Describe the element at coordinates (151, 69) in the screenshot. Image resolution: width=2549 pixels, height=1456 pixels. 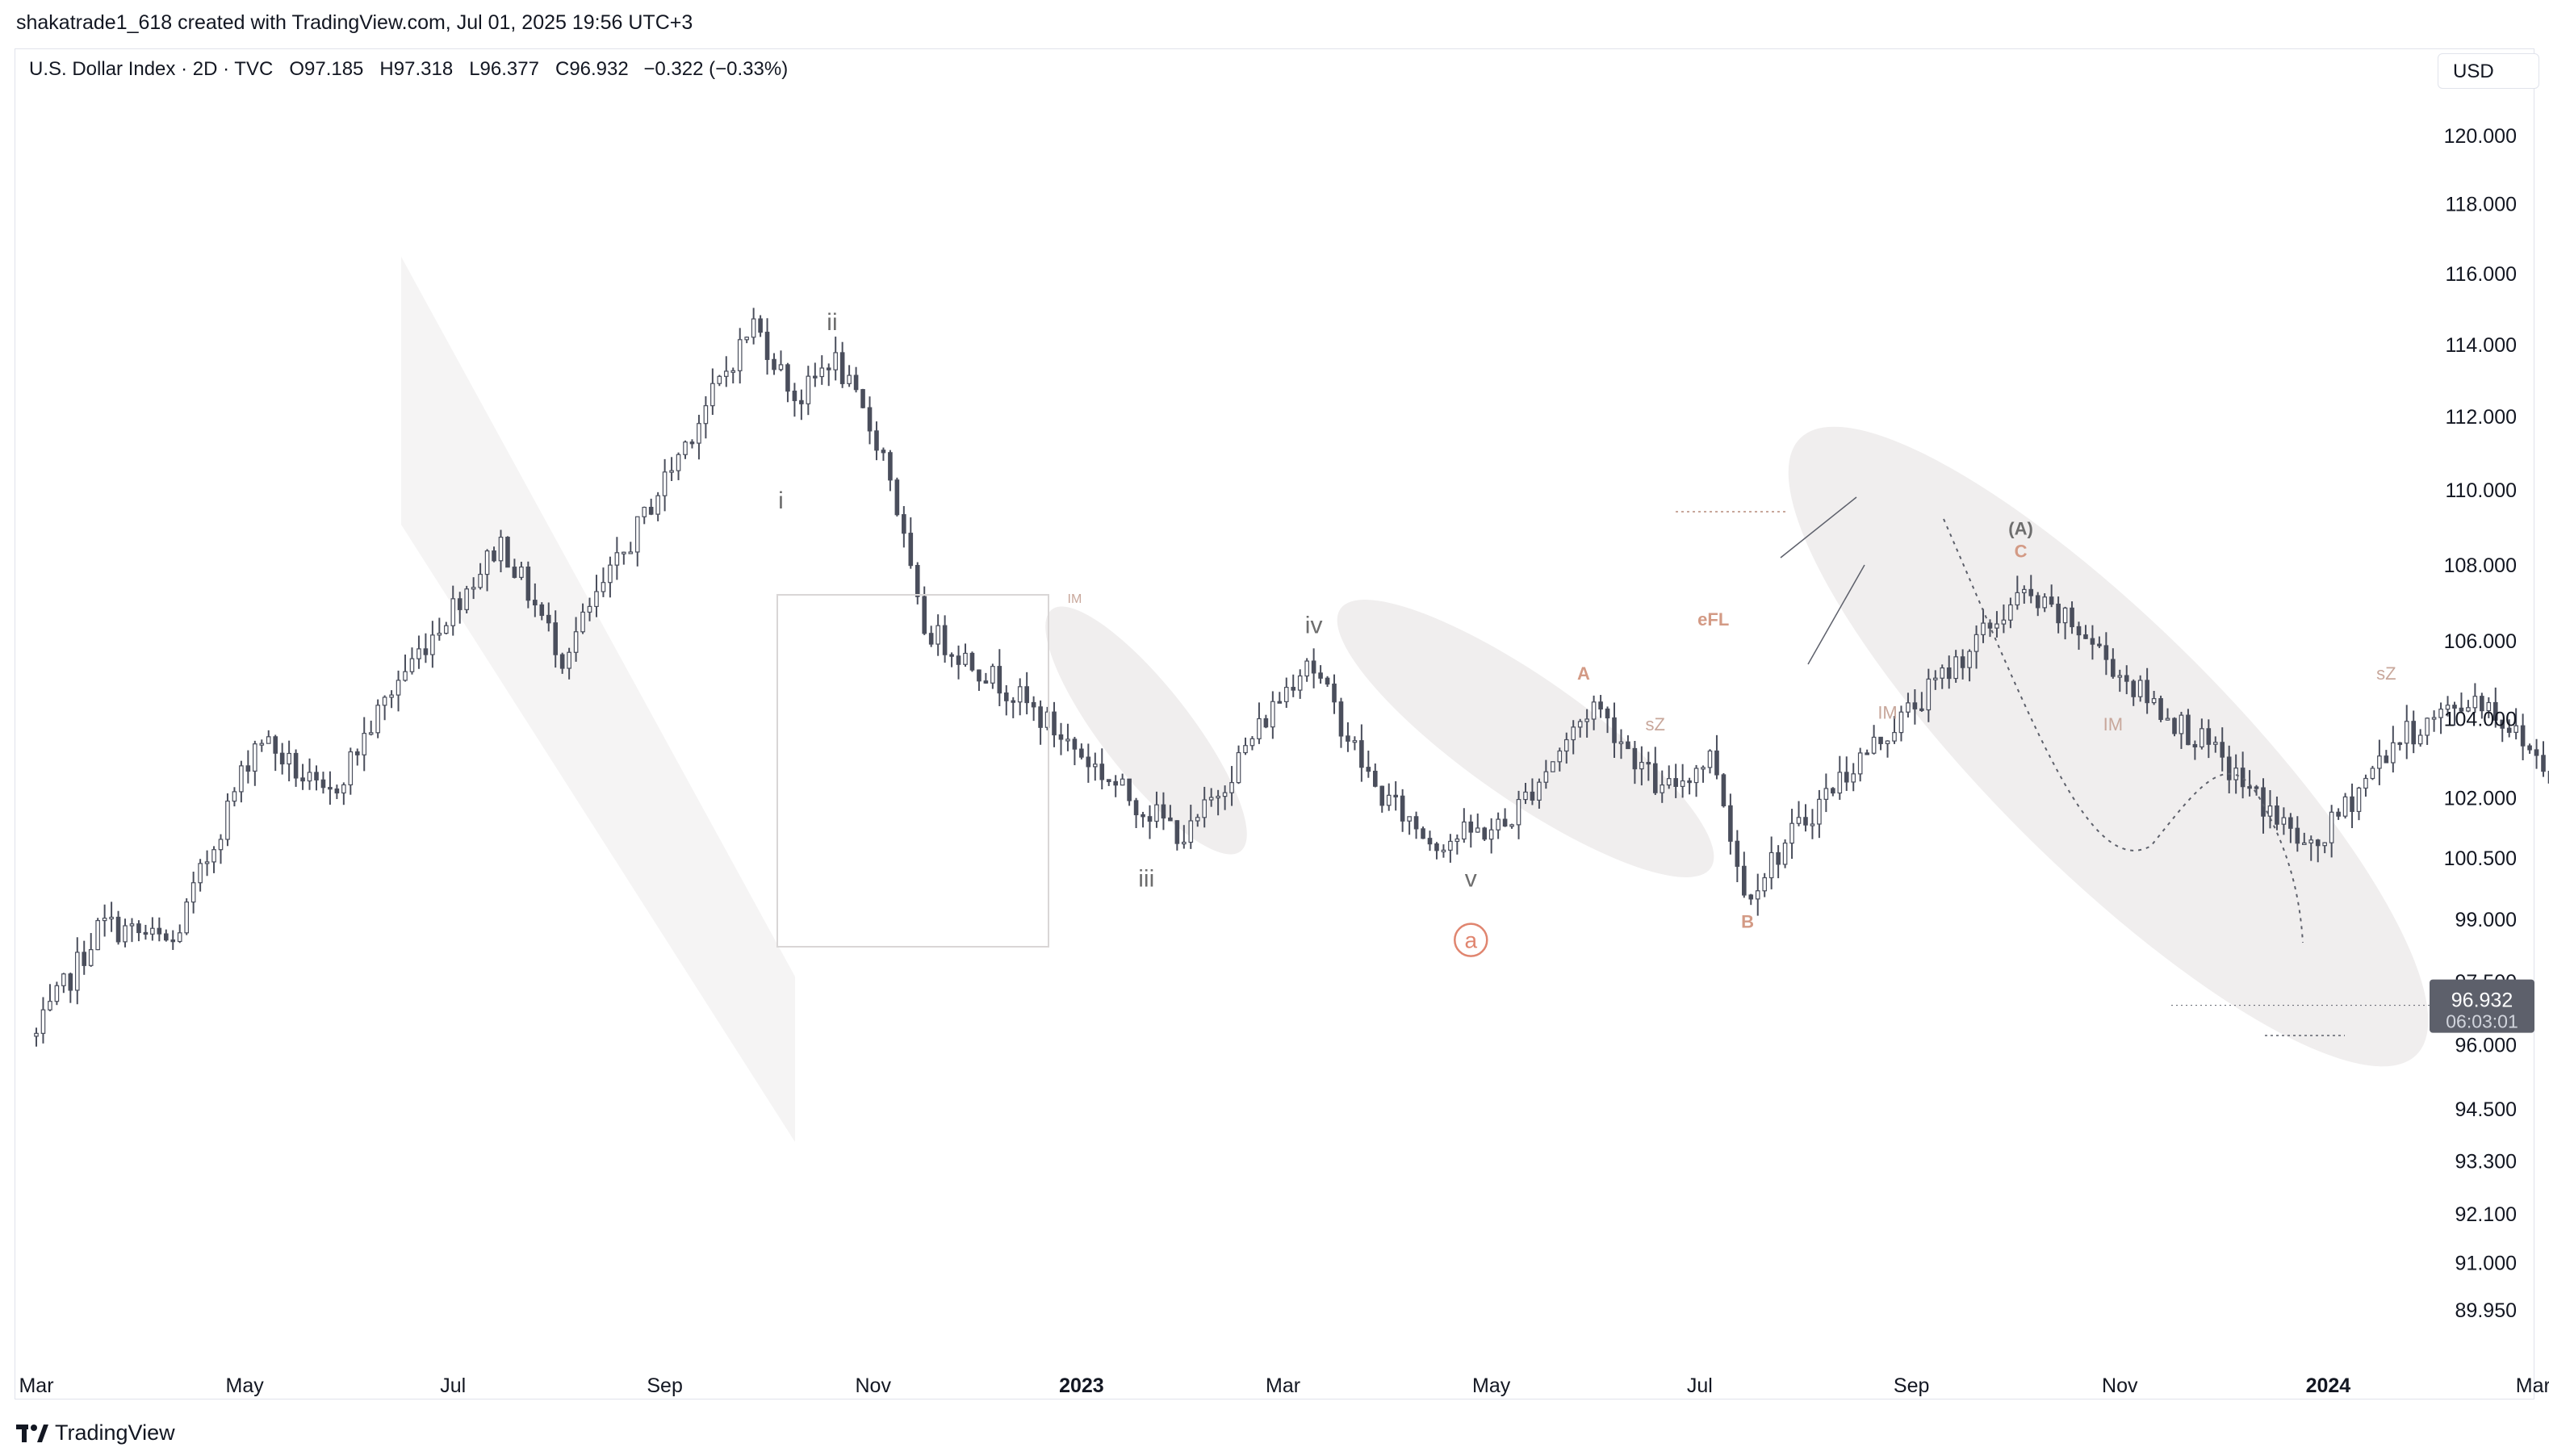
I see `symbol-name: U.S. Dollar Index · 2D · TVC` at that location.